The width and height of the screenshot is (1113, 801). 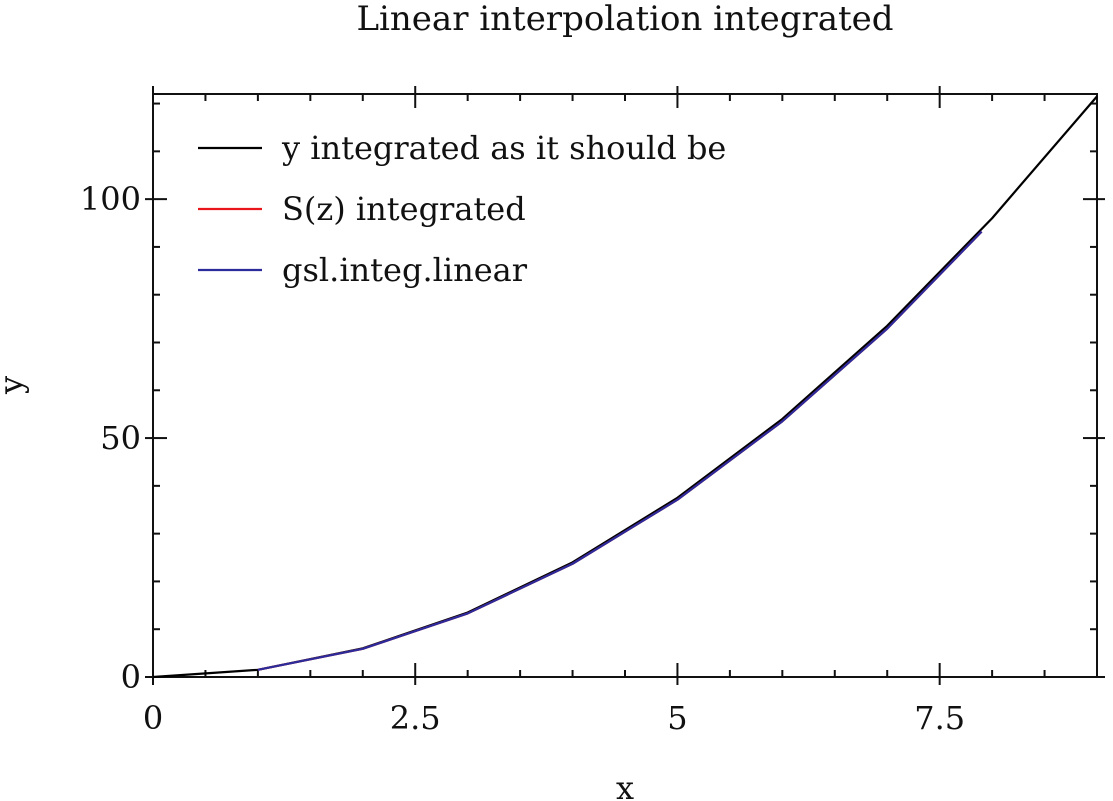 What do you see at coordinates (120, 438) in the screenshot?
I see `y-tick-label: 50` at bounding box center [120, 438].